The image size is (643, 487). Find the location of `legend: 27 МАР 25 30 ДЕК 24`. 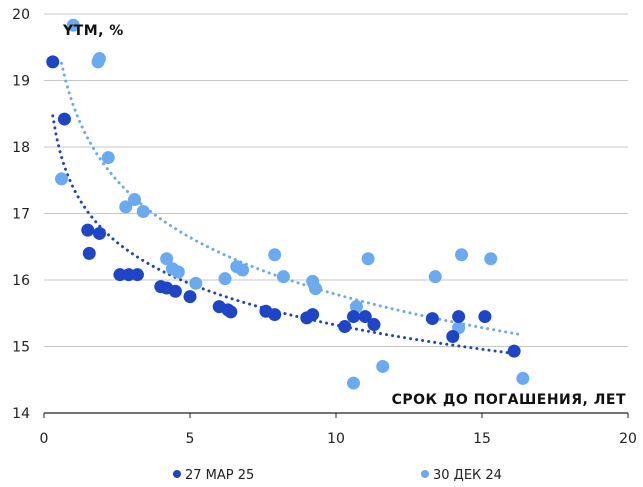

legend: 27 МАР 25 30 ДЕК 24 is located at coordinates (337, 475).